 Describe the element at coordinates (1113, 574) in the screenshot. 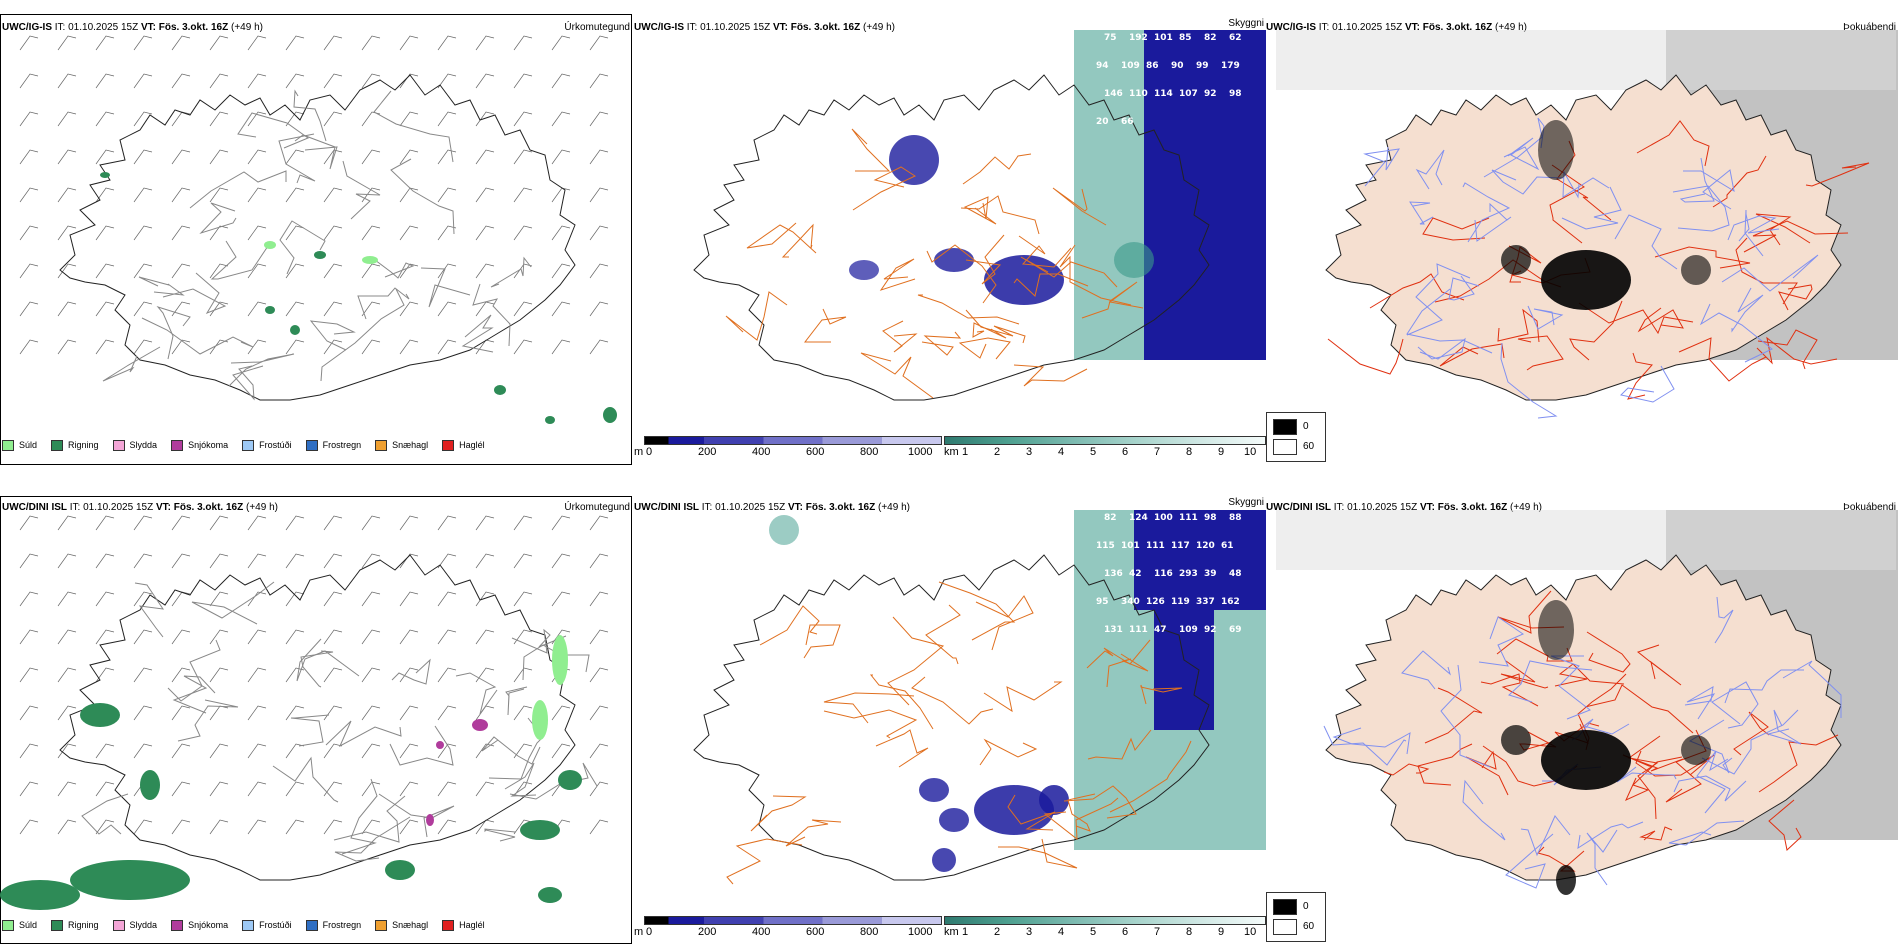

I see `visibility-value: 136` at that location.